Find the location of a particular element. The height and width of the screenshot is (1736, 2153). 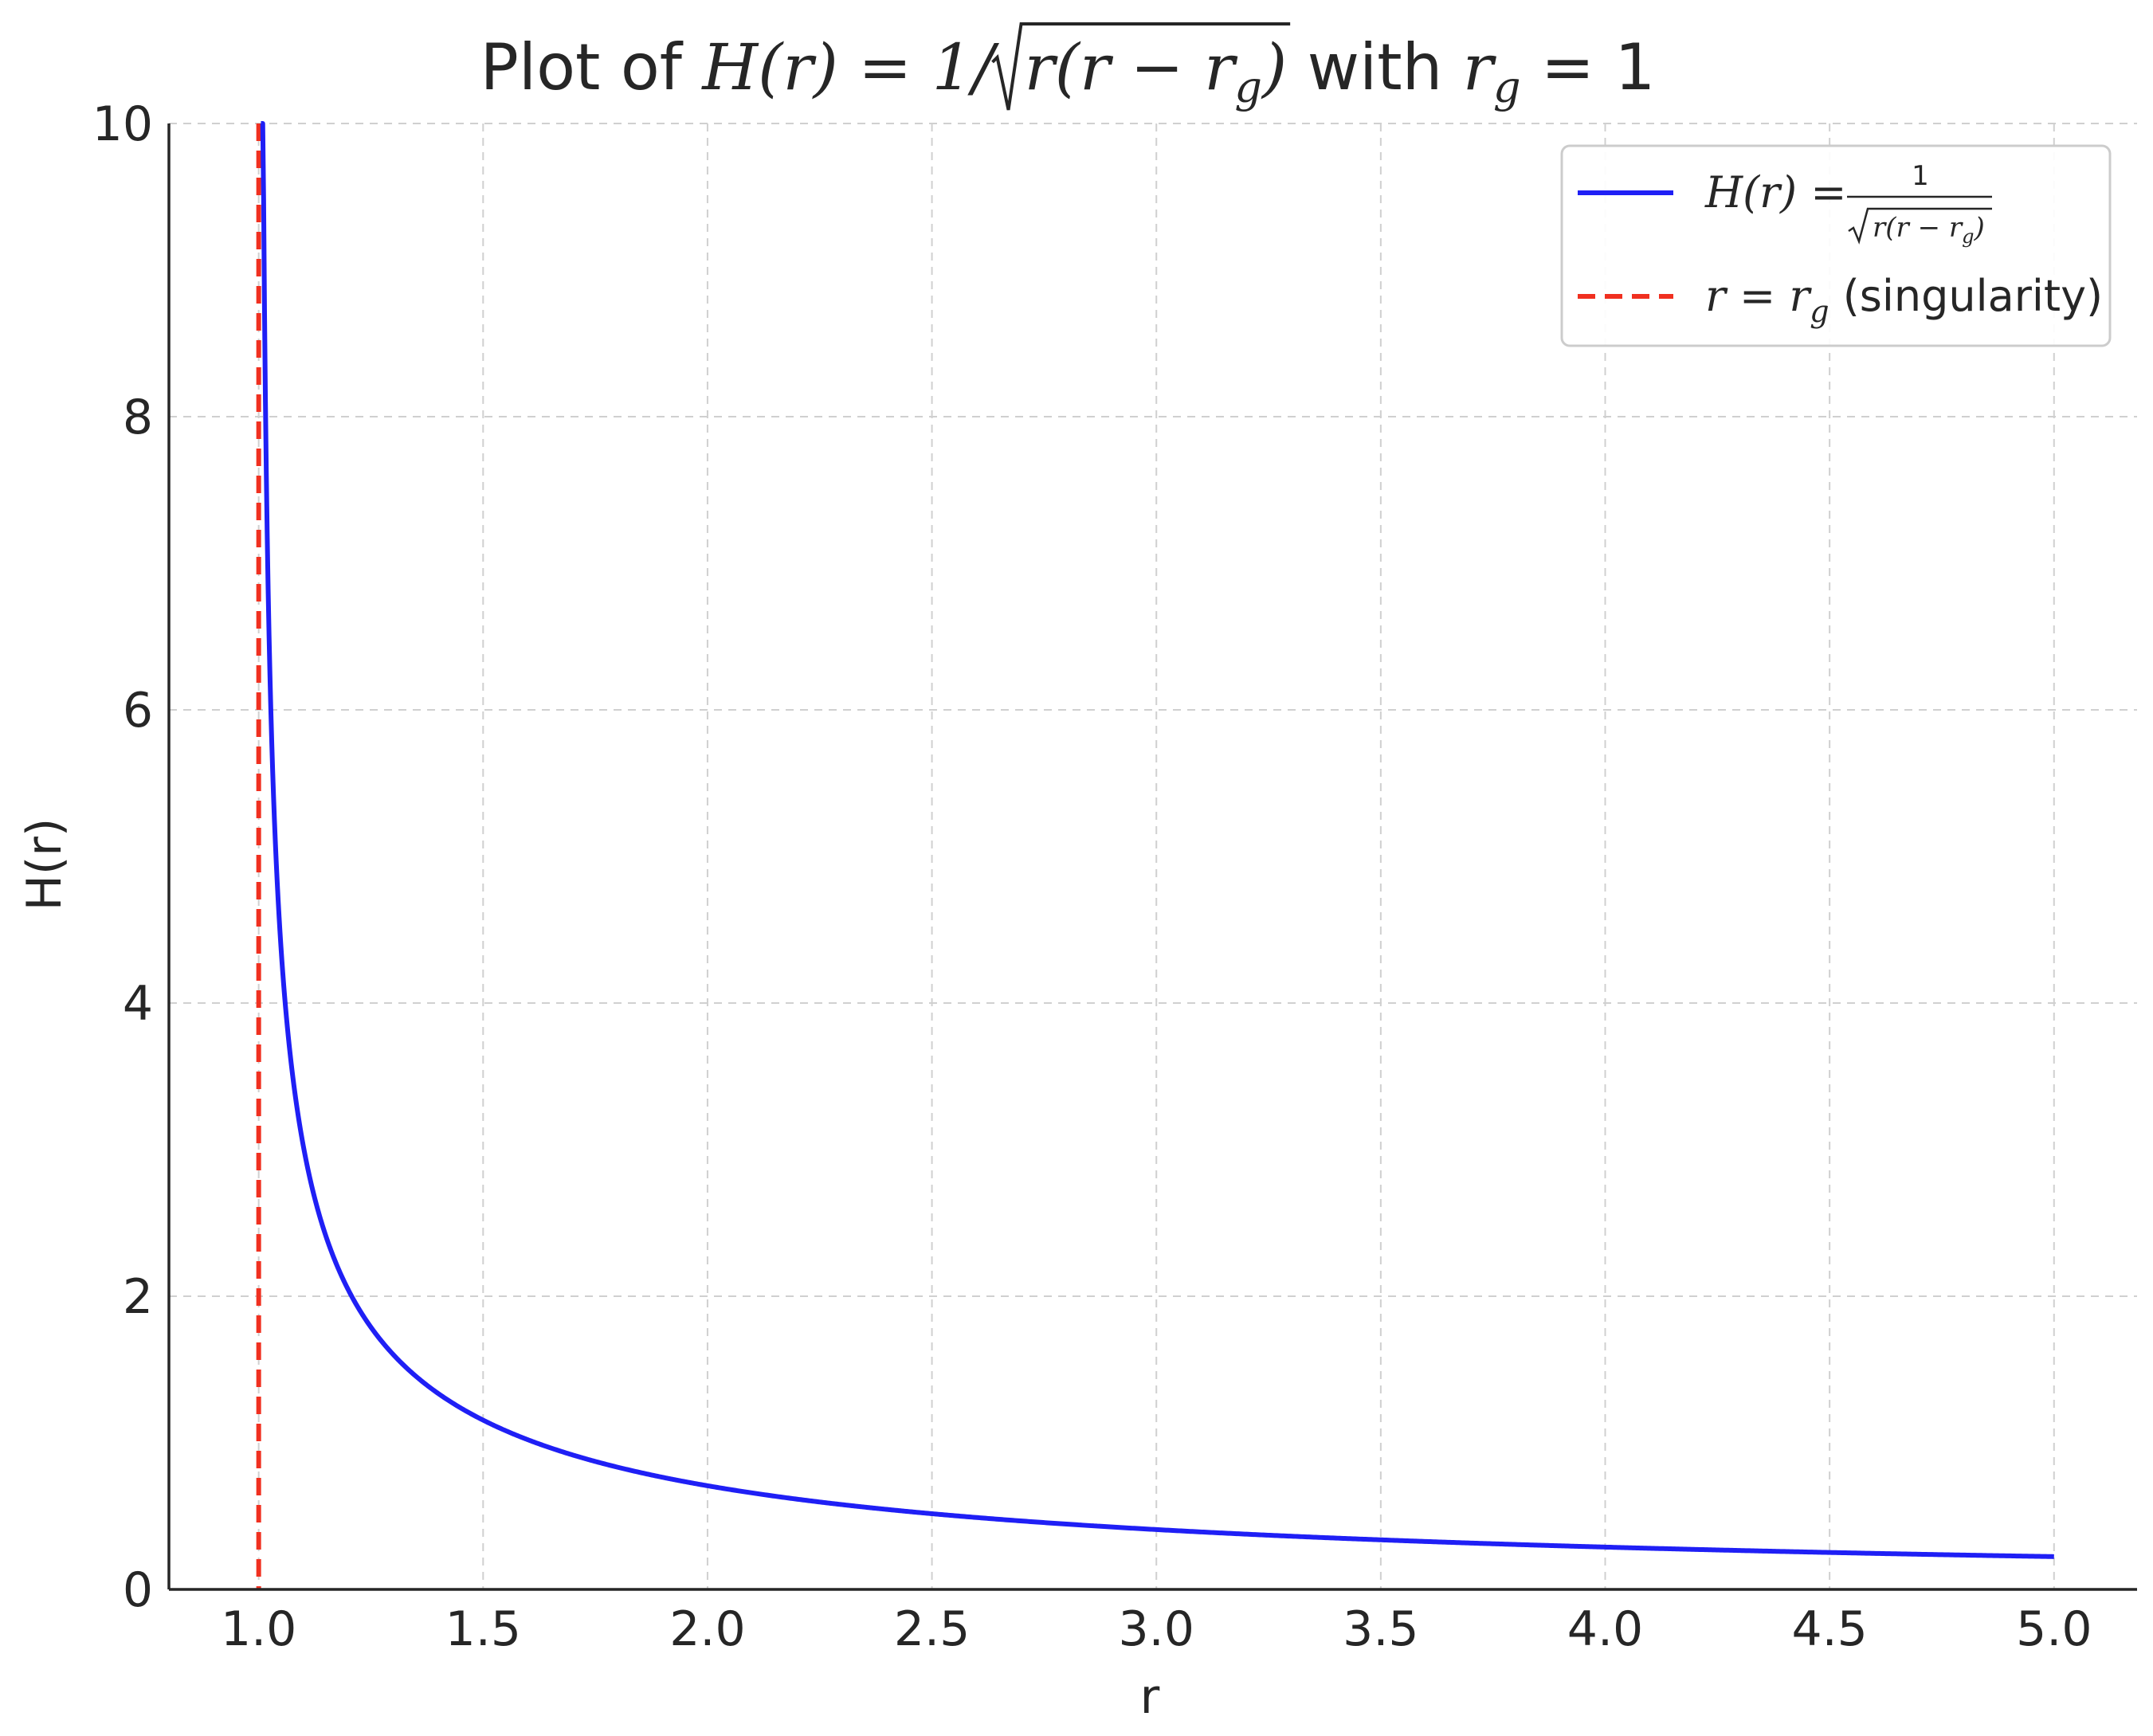

x-ticks: 1.0 1.5 2.0 2.5 3.0 3.5 4.0 4.5 5.0 is located at coordinates (1156, 1629).